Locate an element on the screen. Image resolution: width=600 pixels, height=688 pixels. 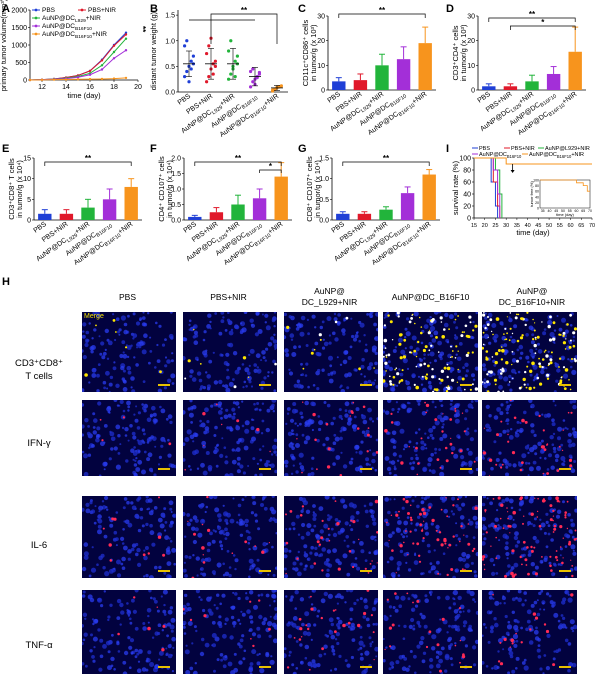
panel-i-xtick-label: 50 is located at coordinates (549, 226).